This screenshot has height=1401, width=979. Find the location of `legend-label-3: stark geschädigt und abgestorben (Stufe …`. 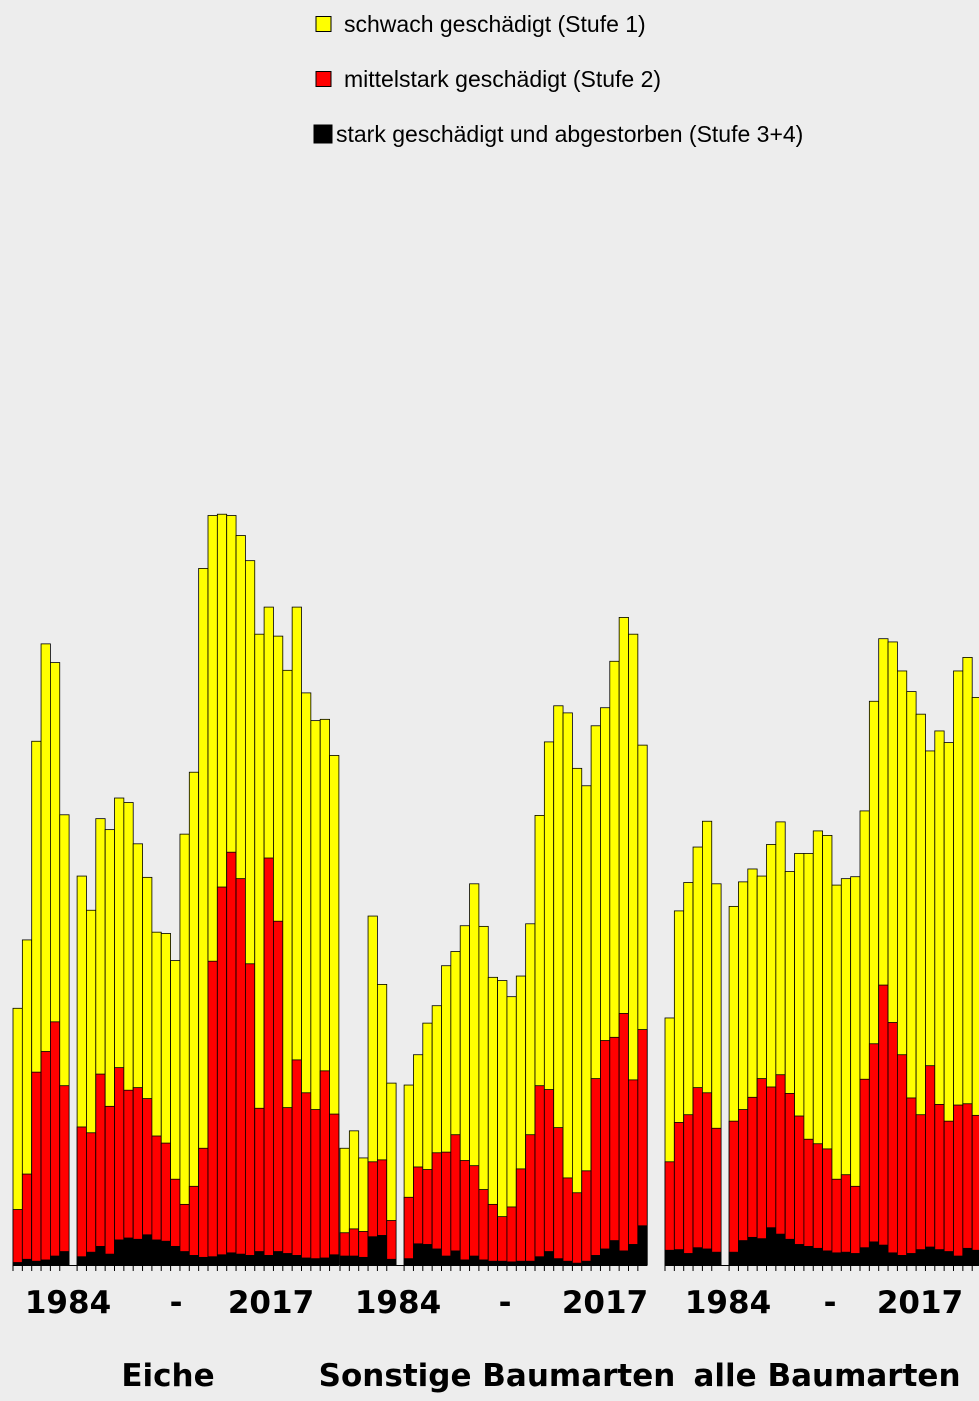

legend-label-3: stark geschädigt und abgestorben (Stufe … is located at coordinates (569, 134).